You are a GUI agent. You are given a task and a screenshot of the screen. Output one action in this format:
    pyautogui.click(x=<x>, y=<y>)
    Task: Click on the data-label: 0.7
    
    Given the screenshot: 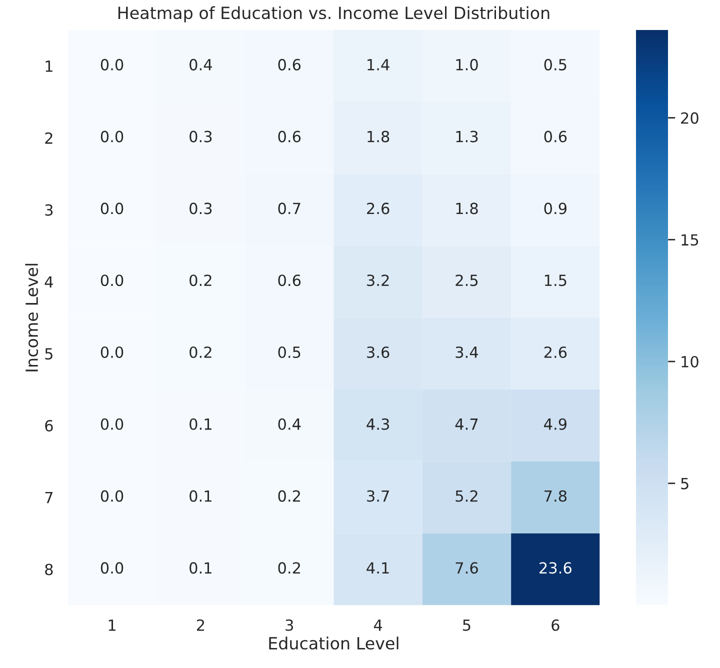 What is the action you would take?
    pyautogui.click(x=289, y=208)
    